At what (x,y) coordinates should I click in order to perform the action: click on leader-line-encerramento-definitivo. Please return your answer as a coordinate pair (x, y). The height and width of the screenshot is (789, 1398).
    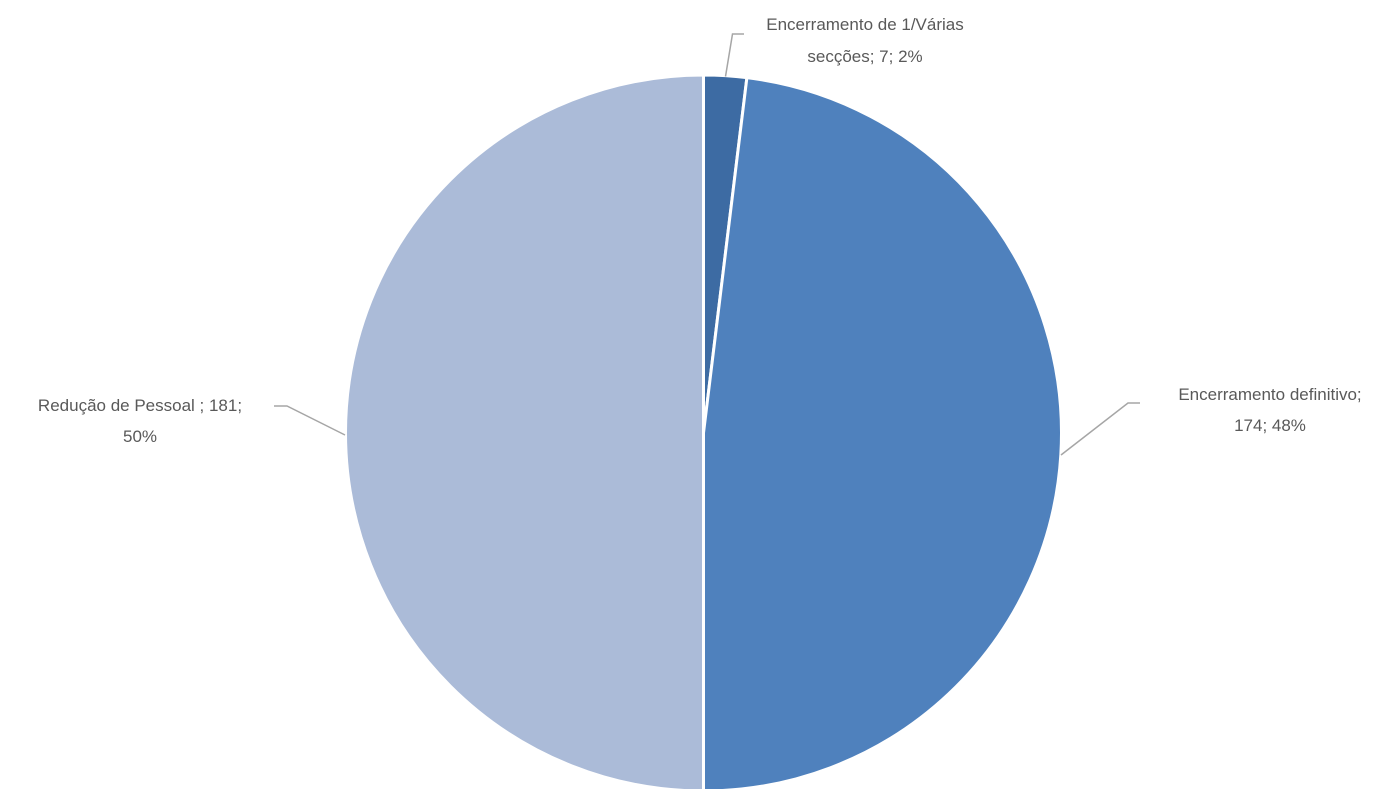
    Looking at the image, I should click on (1100, 429).